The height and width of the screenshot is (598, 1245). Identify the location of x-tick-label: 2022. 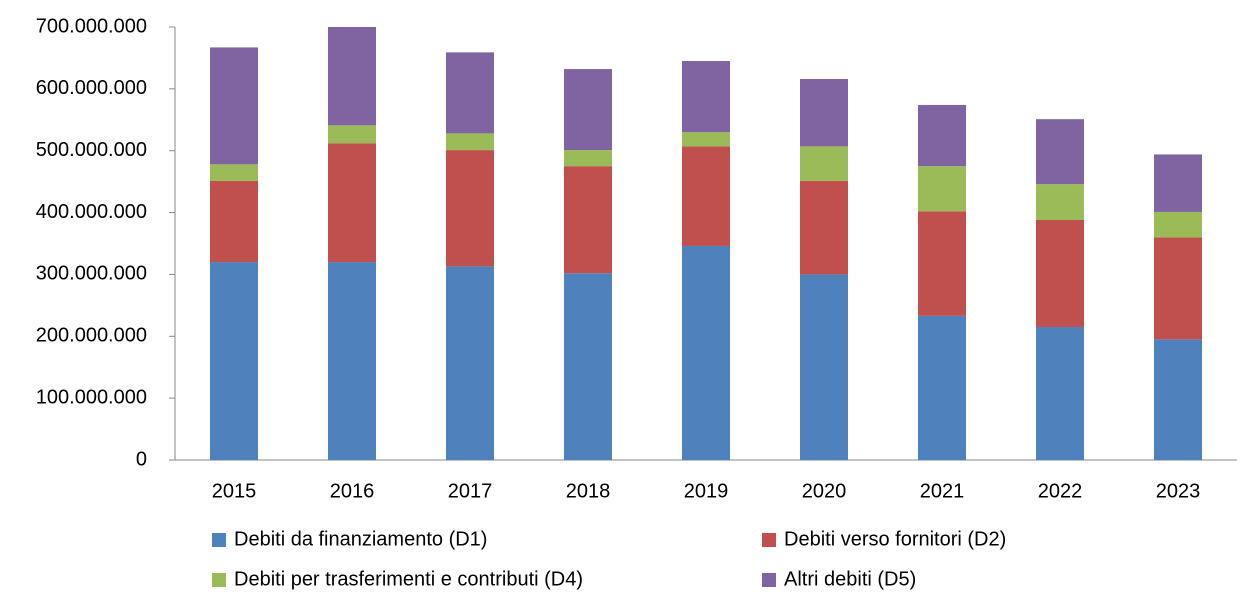
(1060, 491).